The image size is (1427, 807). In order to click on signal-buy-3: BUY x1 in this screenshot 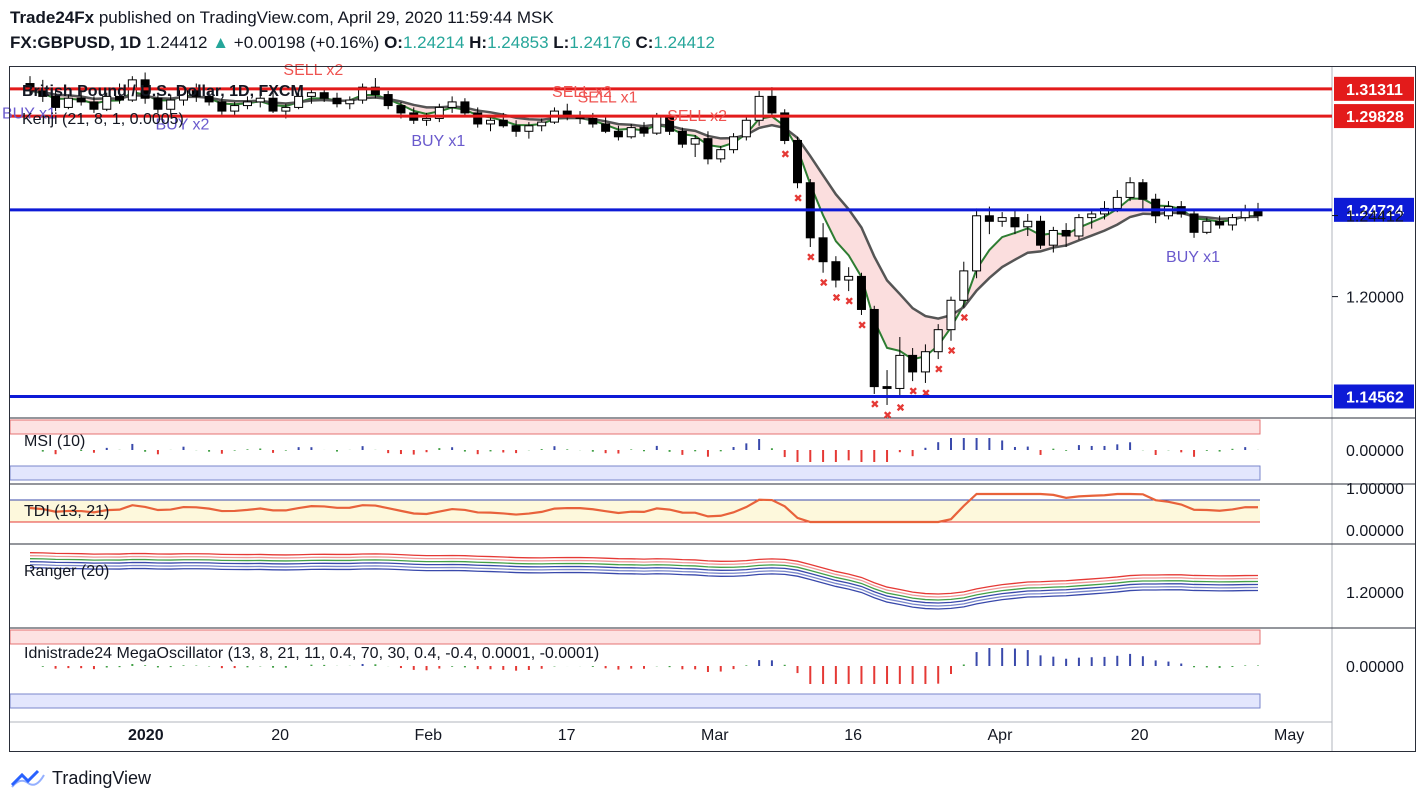, I will do `click(438, 141)`.